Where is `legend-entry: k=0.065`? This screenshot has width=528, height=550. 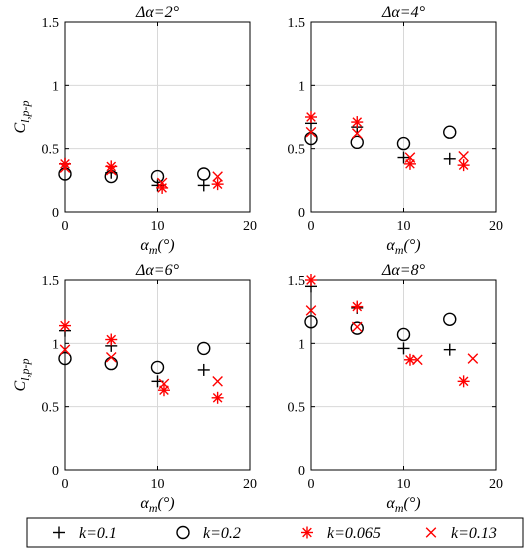
legend-entry: k=0.065 is located at coordinates (354, 533).